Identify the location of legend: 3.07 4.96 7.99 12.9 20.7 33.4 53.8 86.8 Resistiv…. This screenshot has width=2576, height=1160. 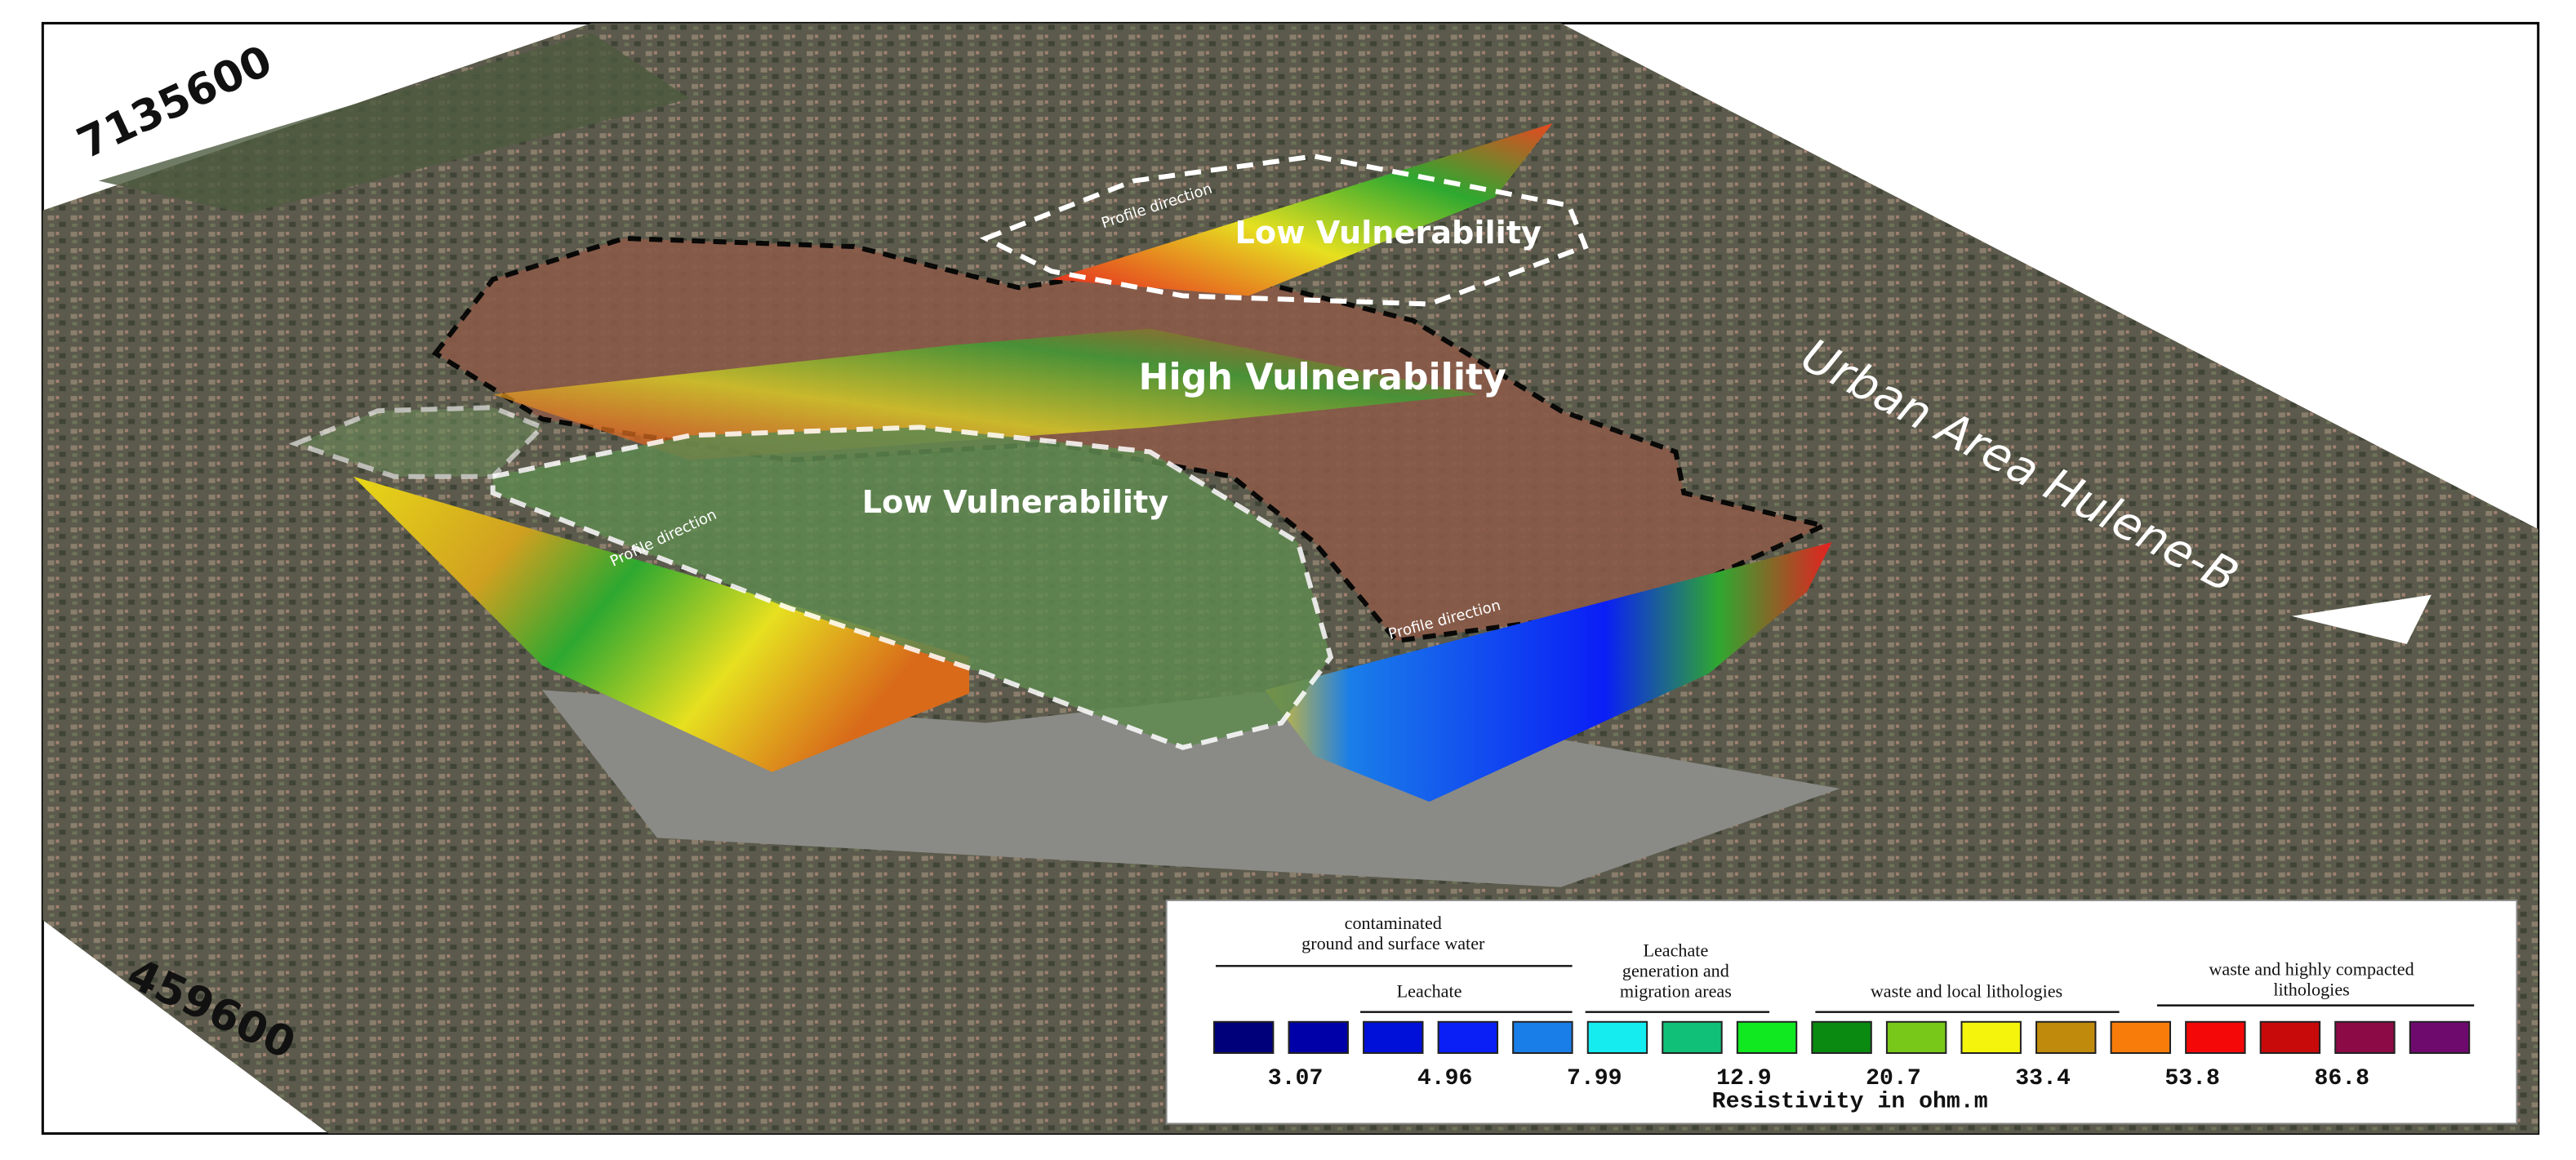
(1843, 1014).